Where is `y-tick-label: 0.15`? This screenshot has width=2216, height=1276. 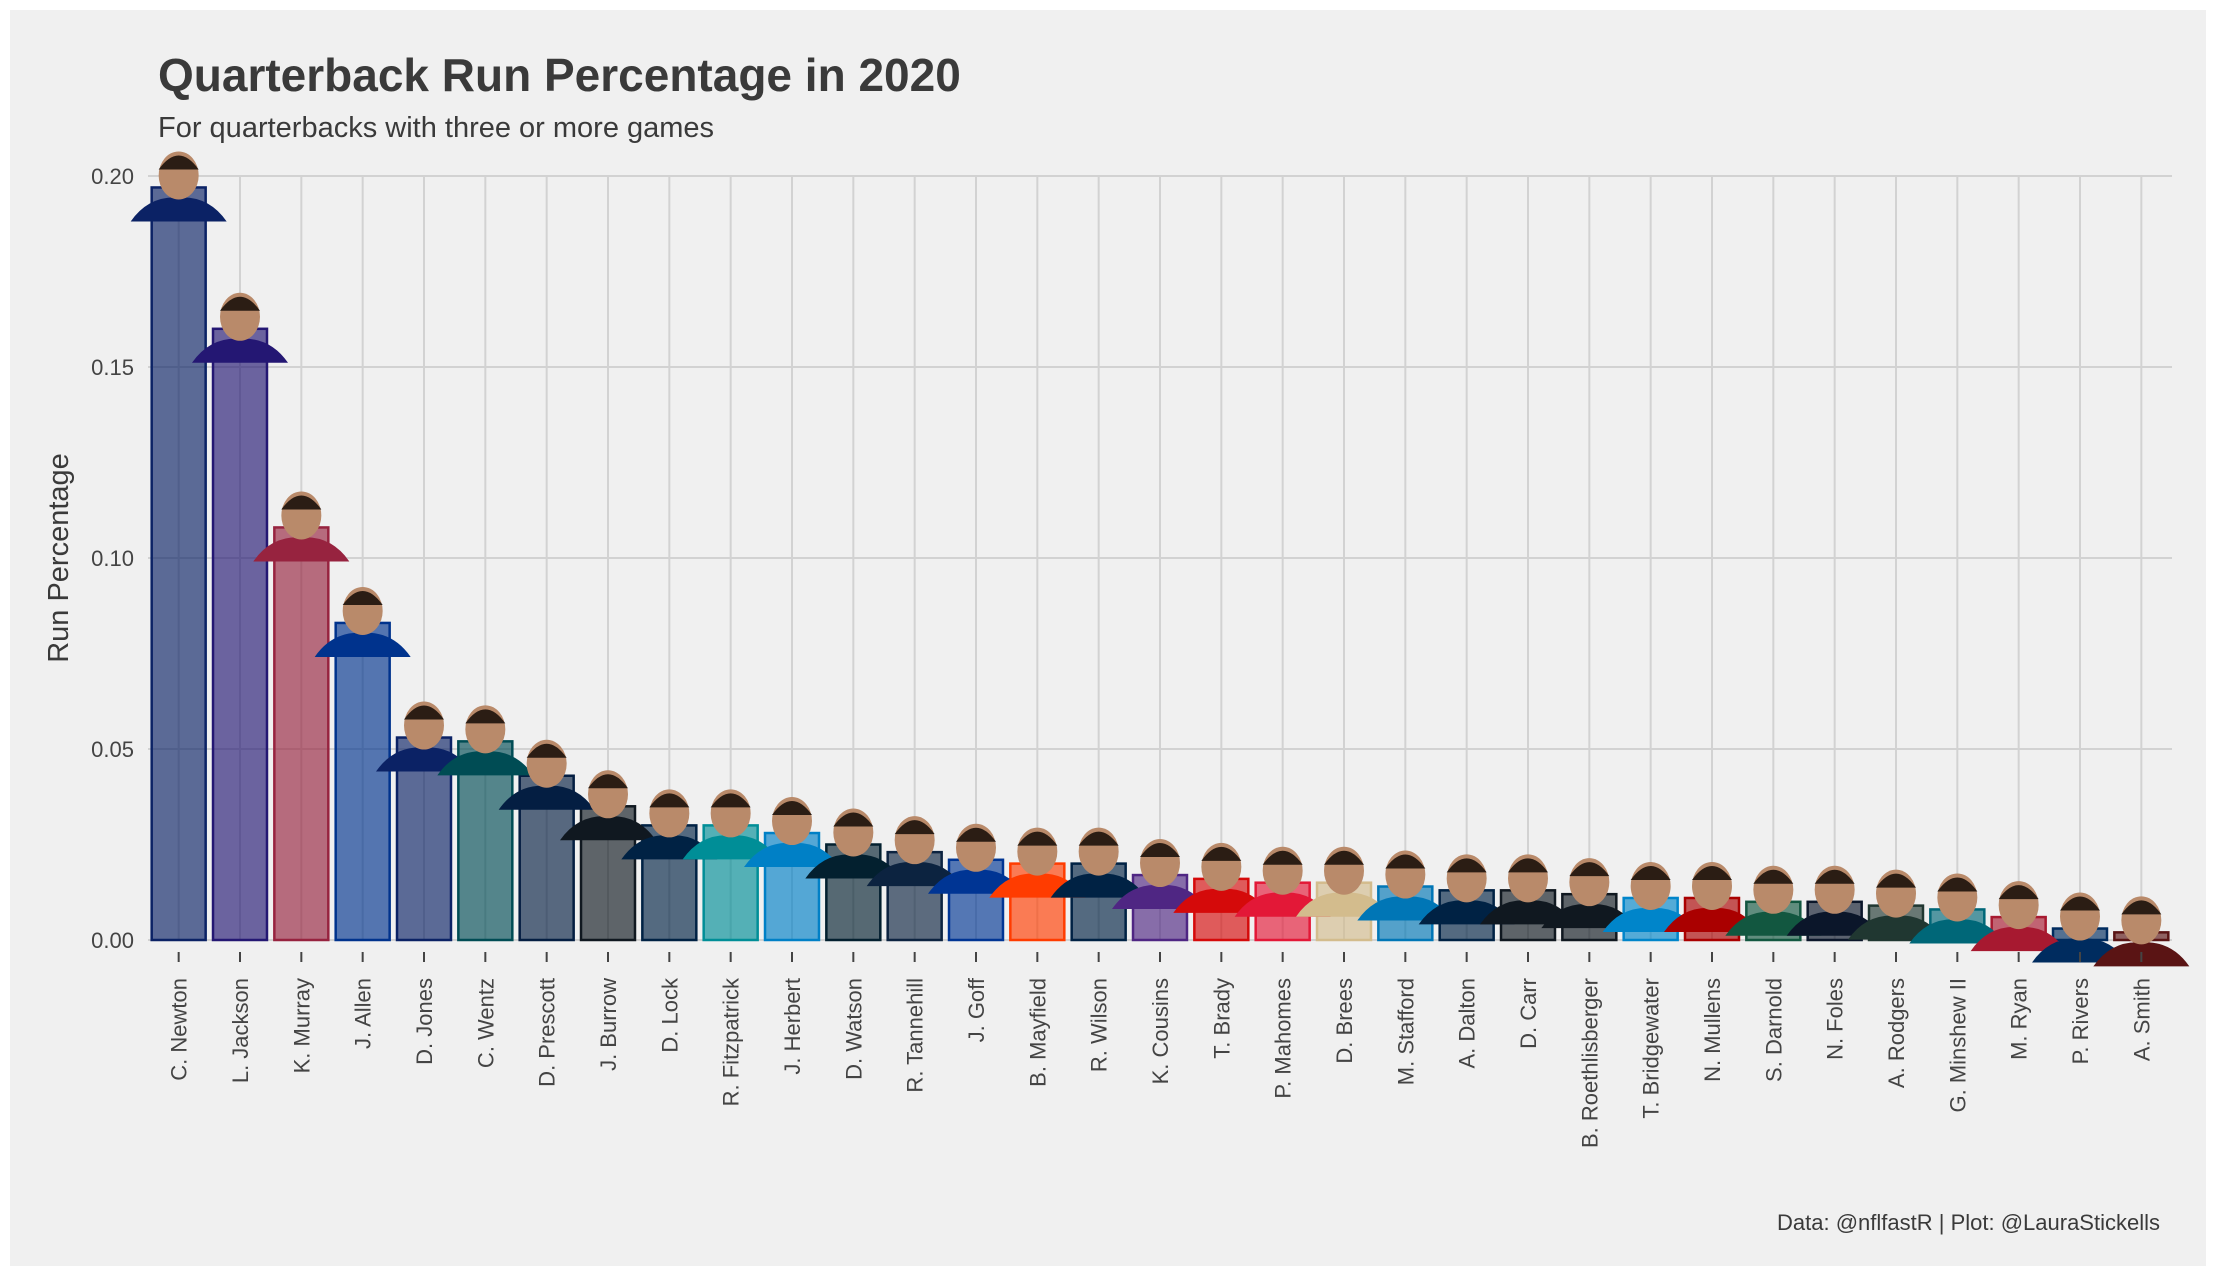 y-tick-label: 0.15 is located at coordinates (112, 367).